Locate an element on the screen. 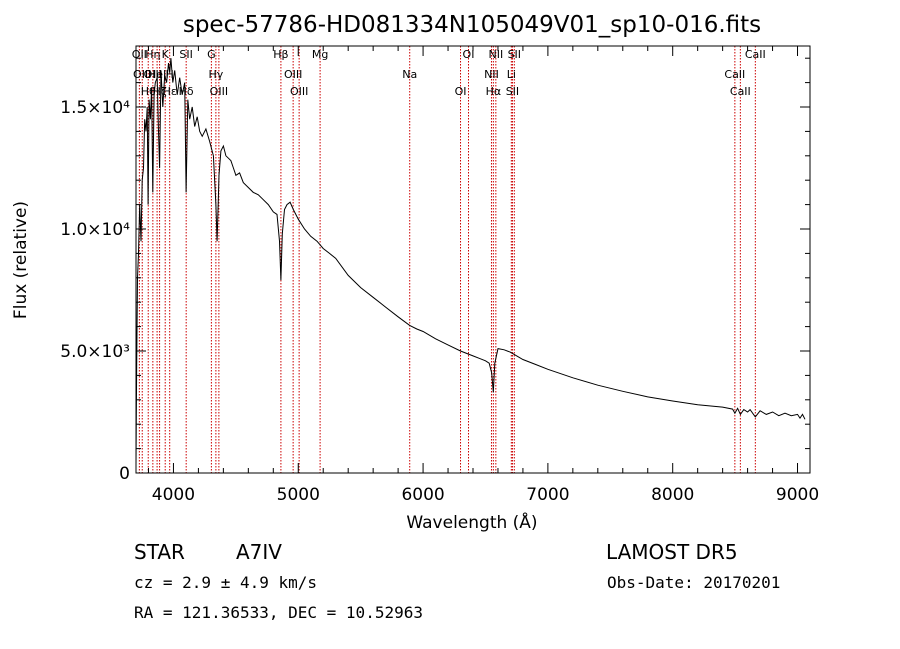  x-tick-label: 4000 is located at coordinates (173, 495).